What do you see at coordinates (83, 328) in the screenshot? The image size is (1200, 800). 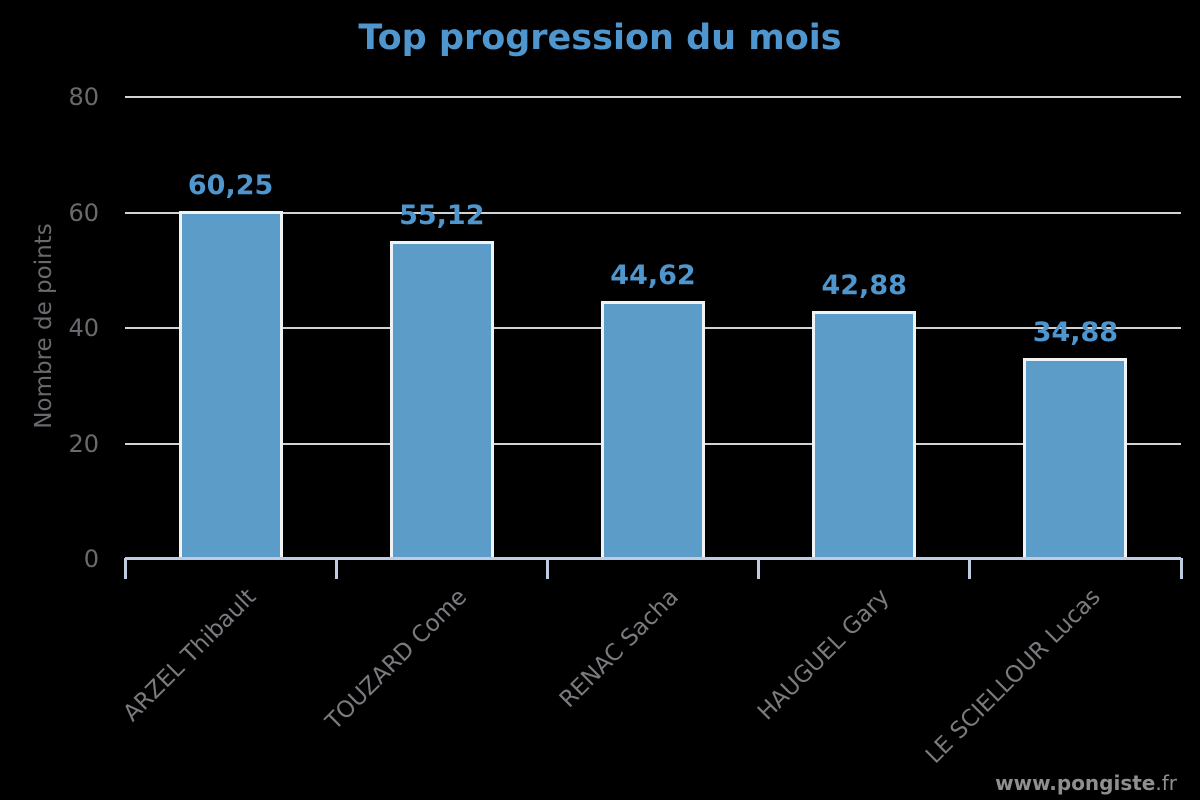 I see `y-tick-label-40: 40` at bounding box center [83, 328].